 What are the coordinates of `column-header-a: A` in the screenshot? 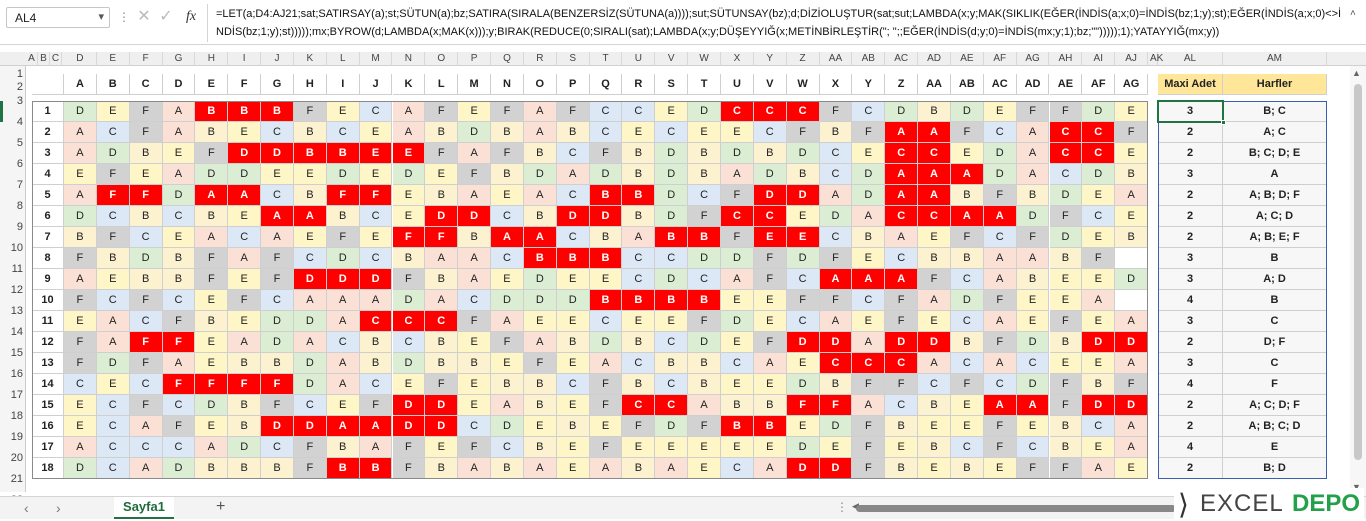 It's located at (32, 59).